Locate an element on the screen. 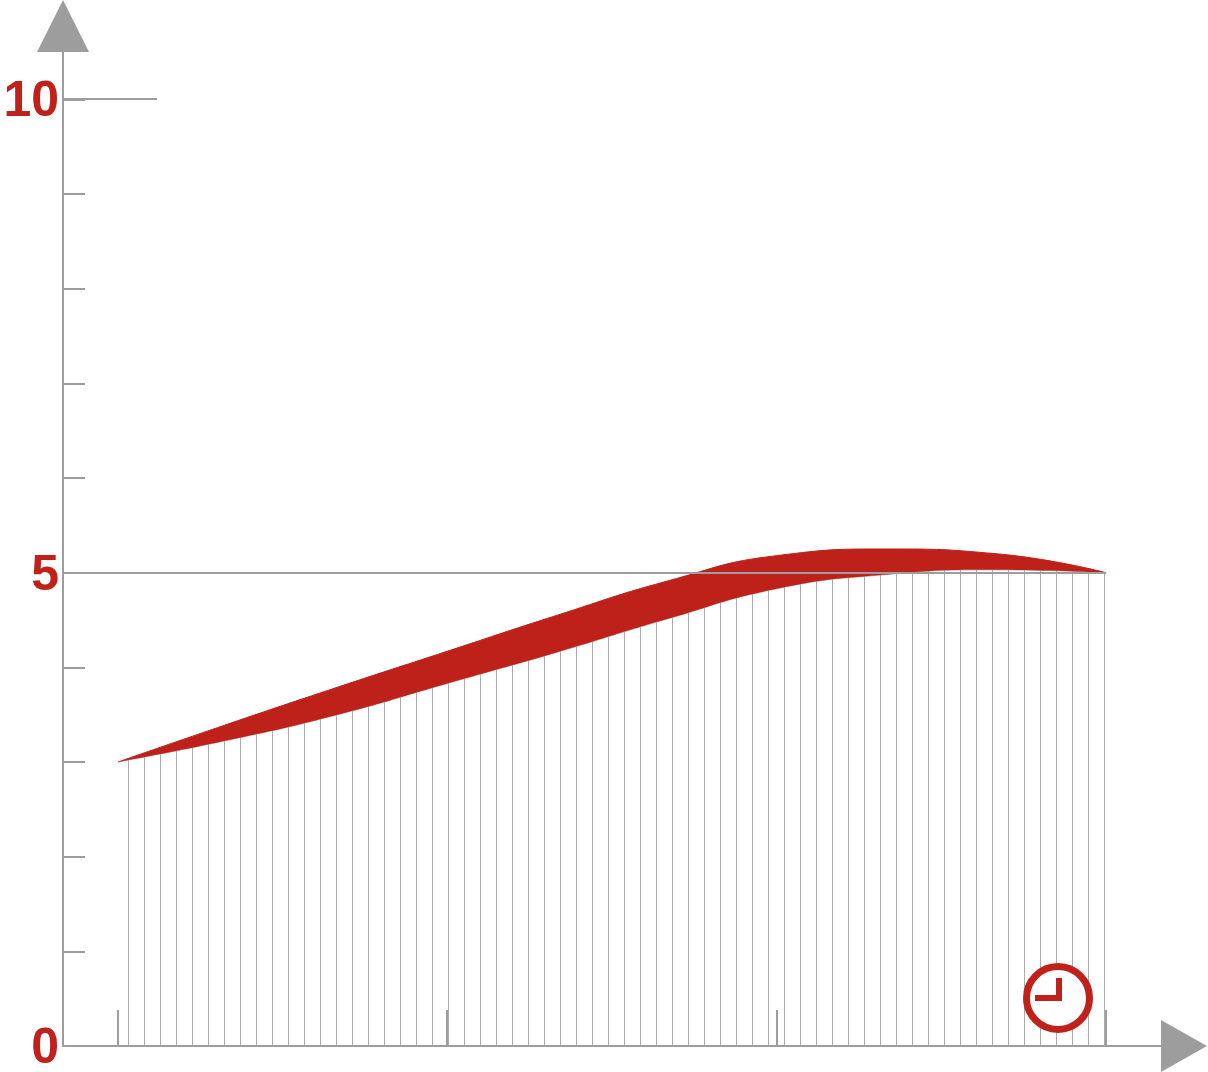 Image resolution: width=1208 pixels, height=1072 pixels. y-tick-label: 0 is located at coordinates (45, 1045).